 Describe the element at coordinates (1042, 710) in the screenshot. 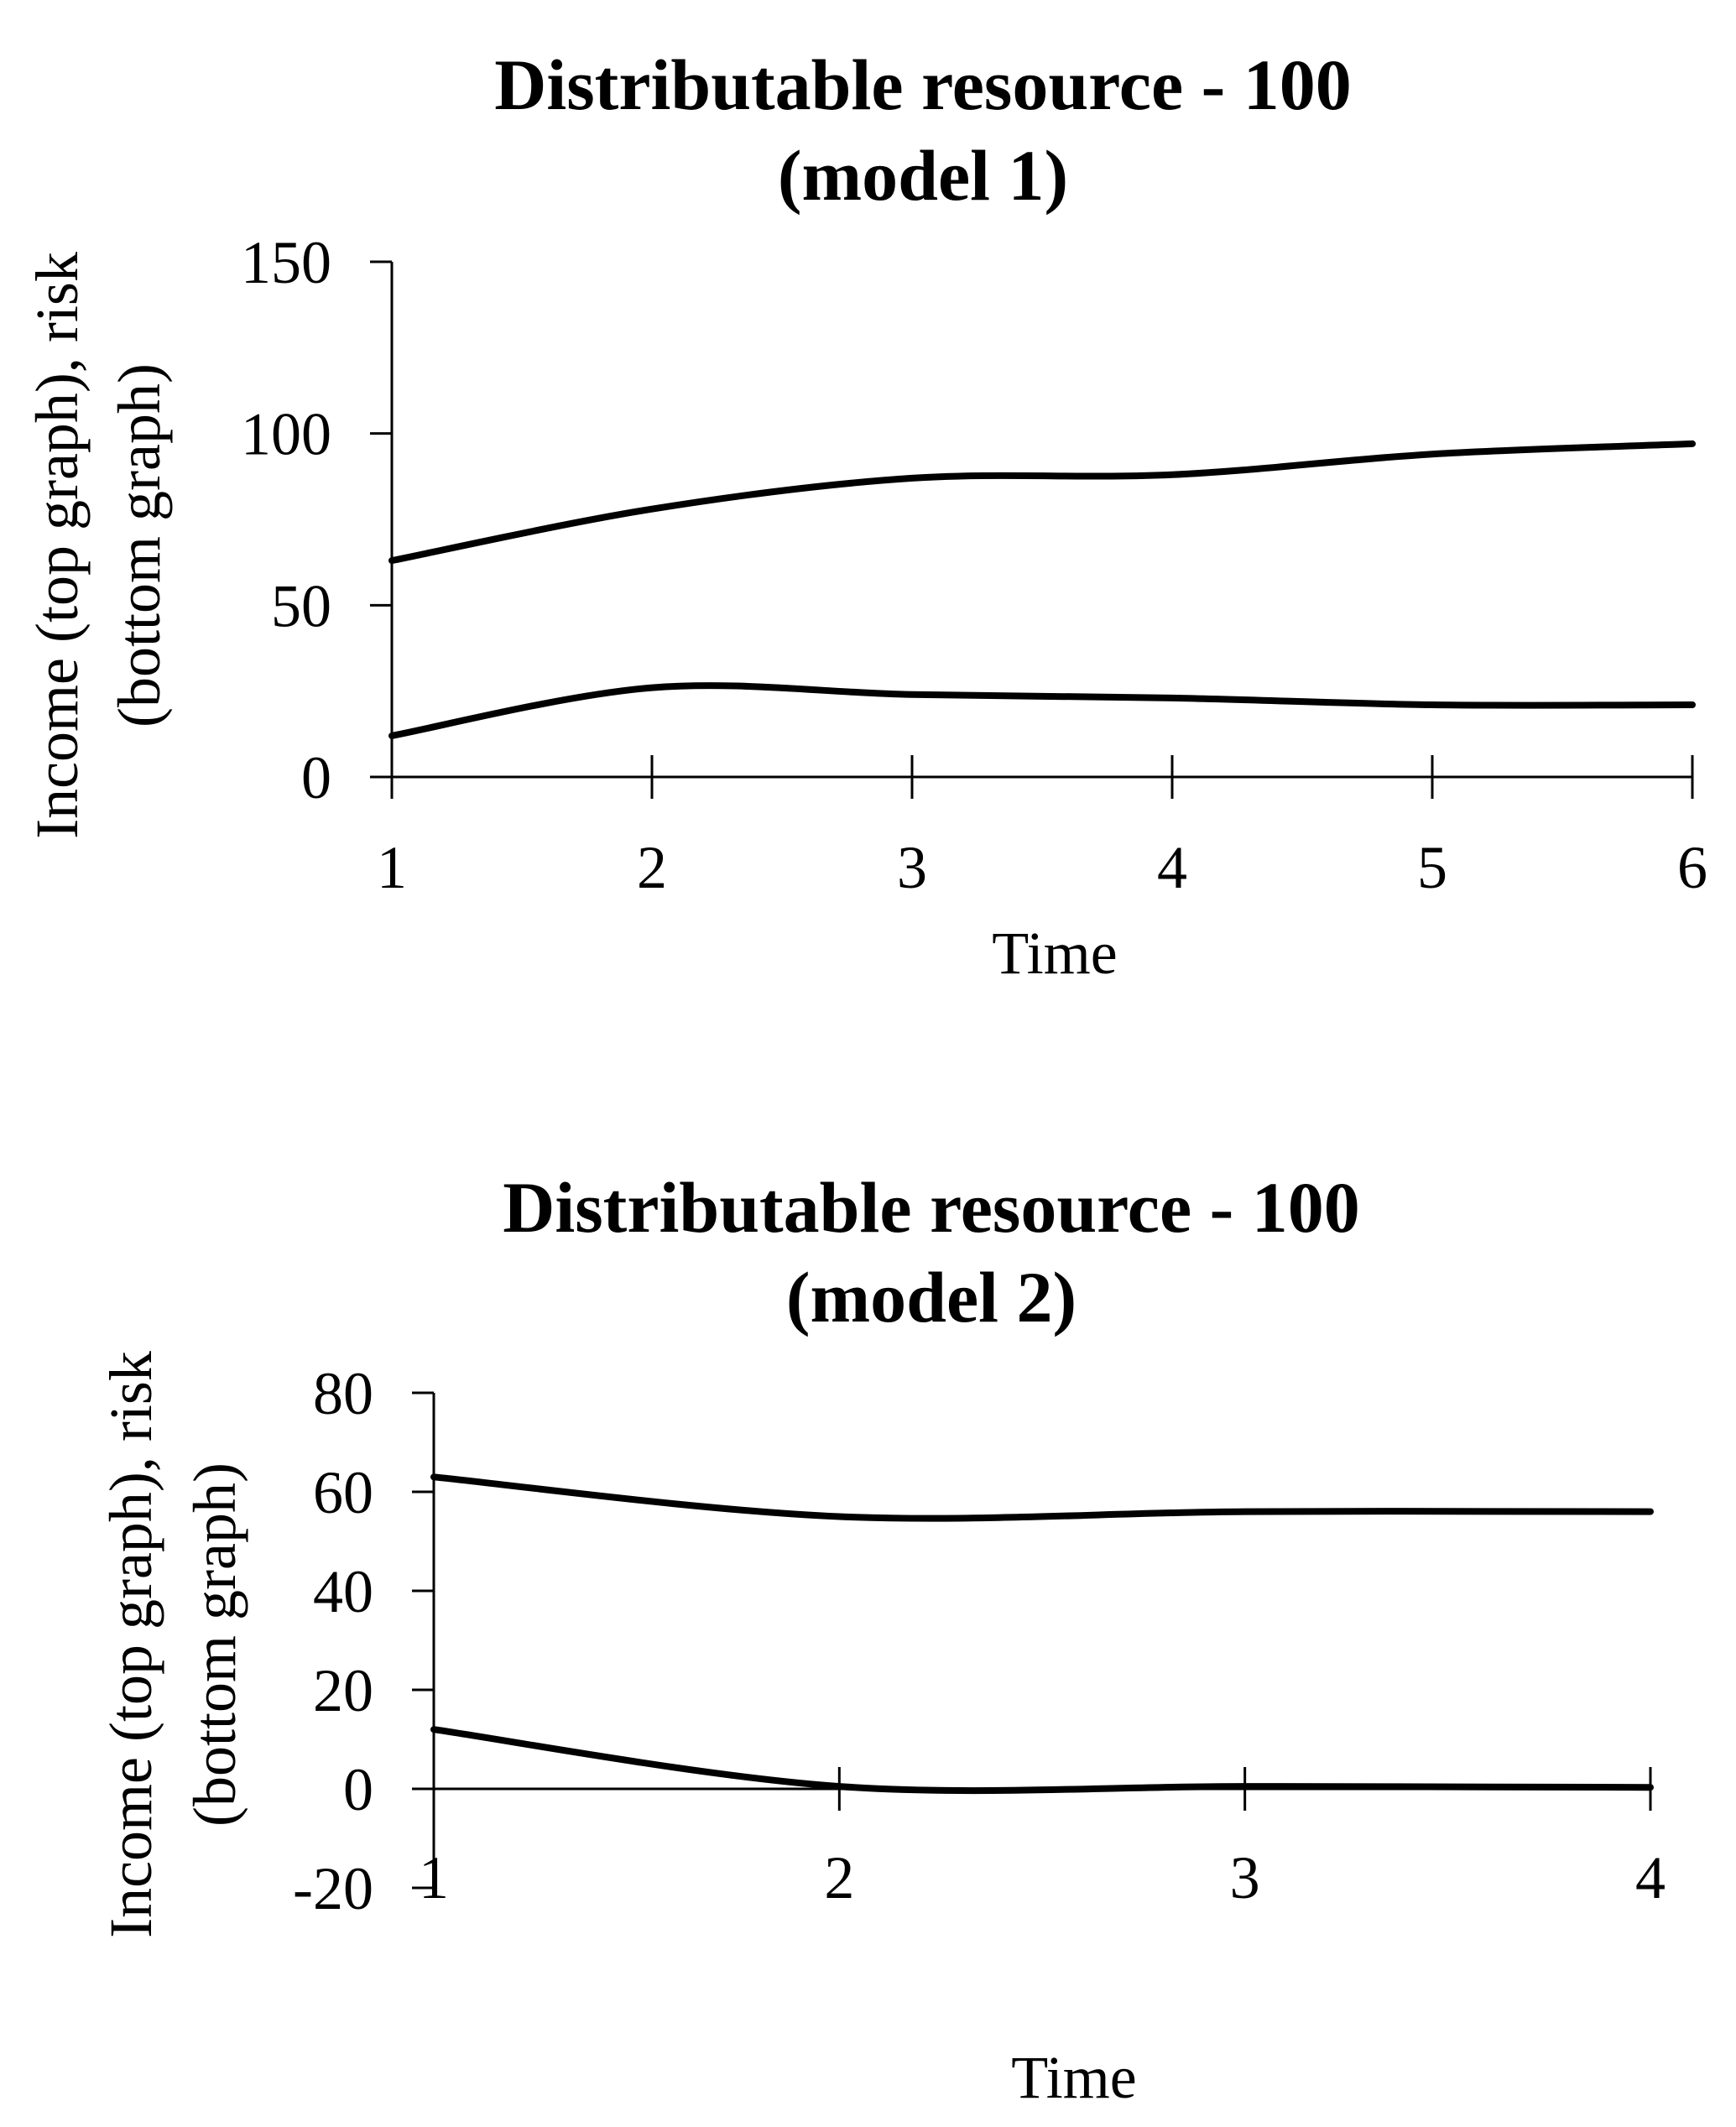

I see `chart-1-series-risk` at that location.